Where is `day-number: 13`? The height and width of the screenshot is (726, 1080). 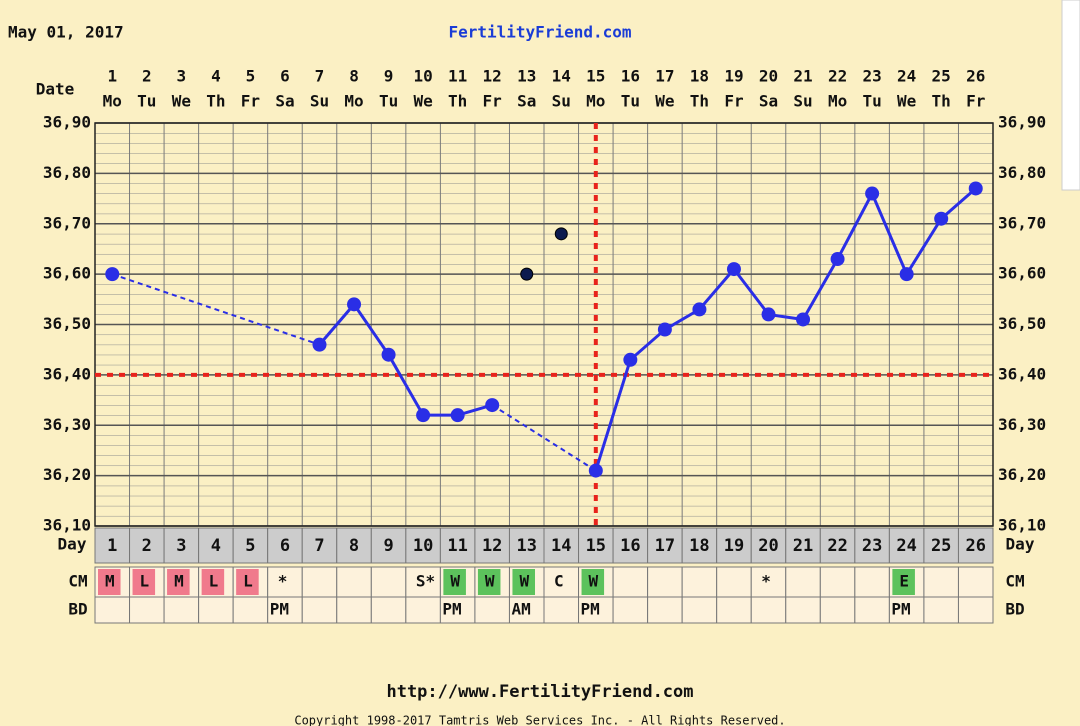 day-number: 13 is located at coordinates (526, 546).